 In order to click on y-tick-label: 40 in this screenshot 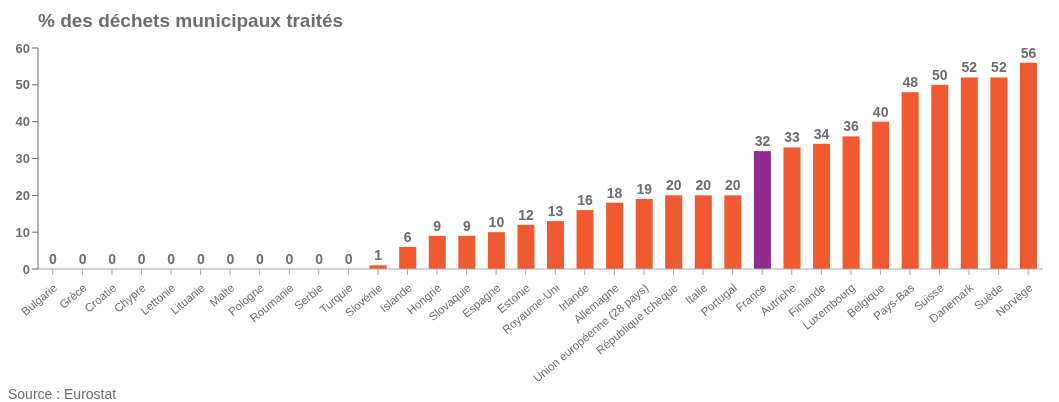, I will do `click(22, 122)`.